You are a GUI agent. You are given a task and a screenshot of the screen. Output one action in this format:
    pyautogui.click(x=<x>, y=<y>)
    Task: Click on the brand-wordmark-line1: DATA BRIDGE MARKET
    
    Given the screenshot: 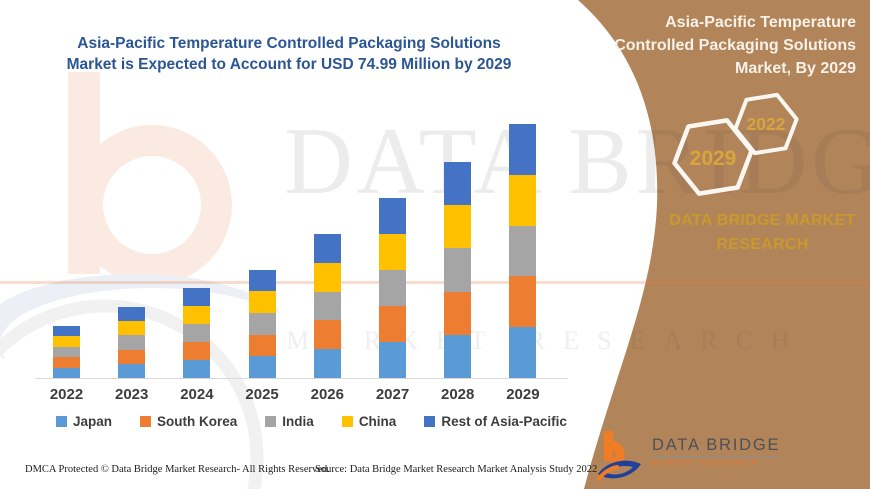 What is the action you would take?
    pyautogui.click(x=762, y=220)
    